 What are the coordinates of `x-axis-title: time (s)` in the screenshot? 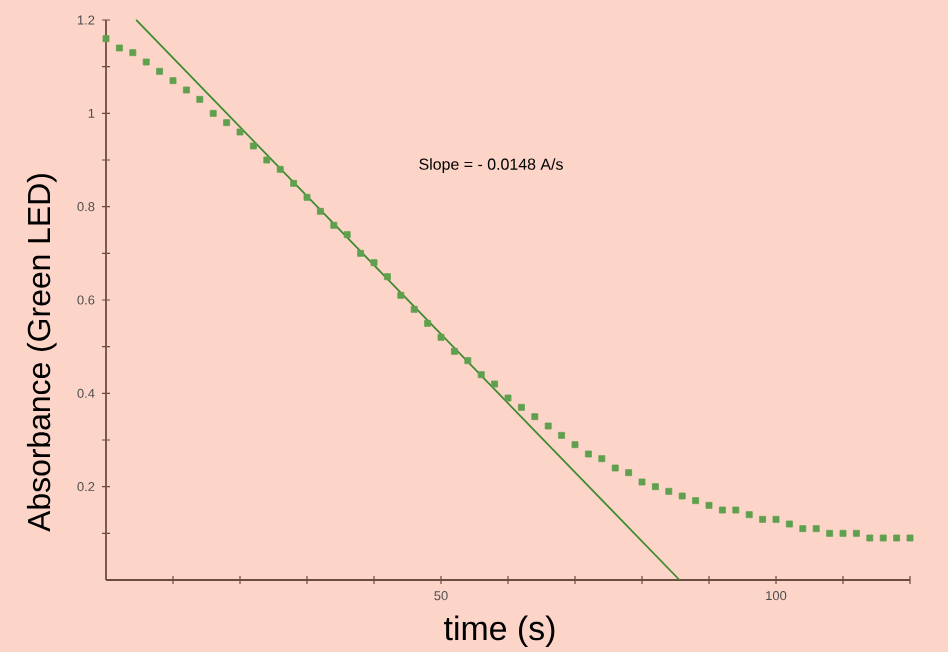 It's located at (499, 631).